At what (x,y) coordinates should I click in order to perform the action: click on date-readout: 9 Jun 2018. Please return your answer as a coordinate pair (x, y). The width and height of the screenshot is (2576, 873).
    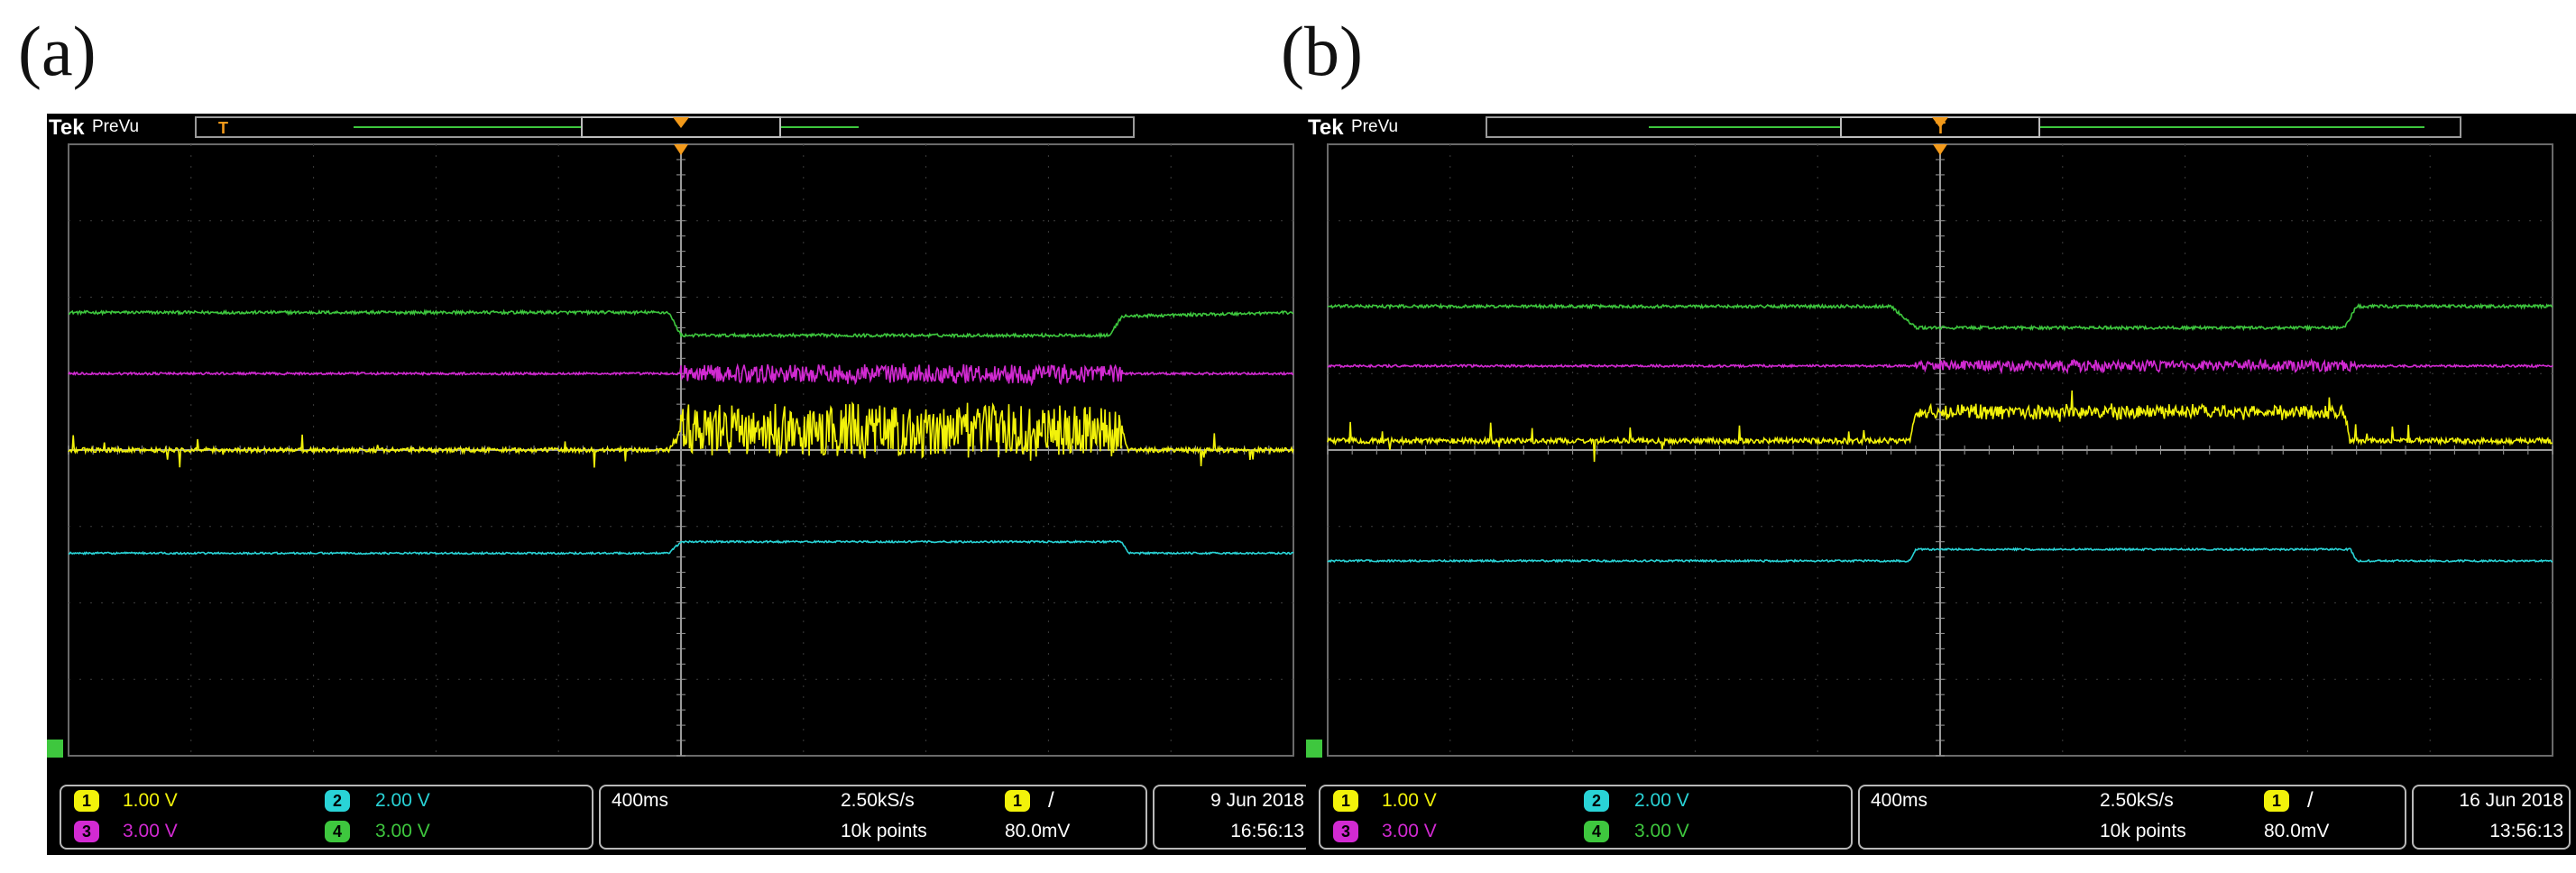
    Looking at the image, I should click on (1257, 800).